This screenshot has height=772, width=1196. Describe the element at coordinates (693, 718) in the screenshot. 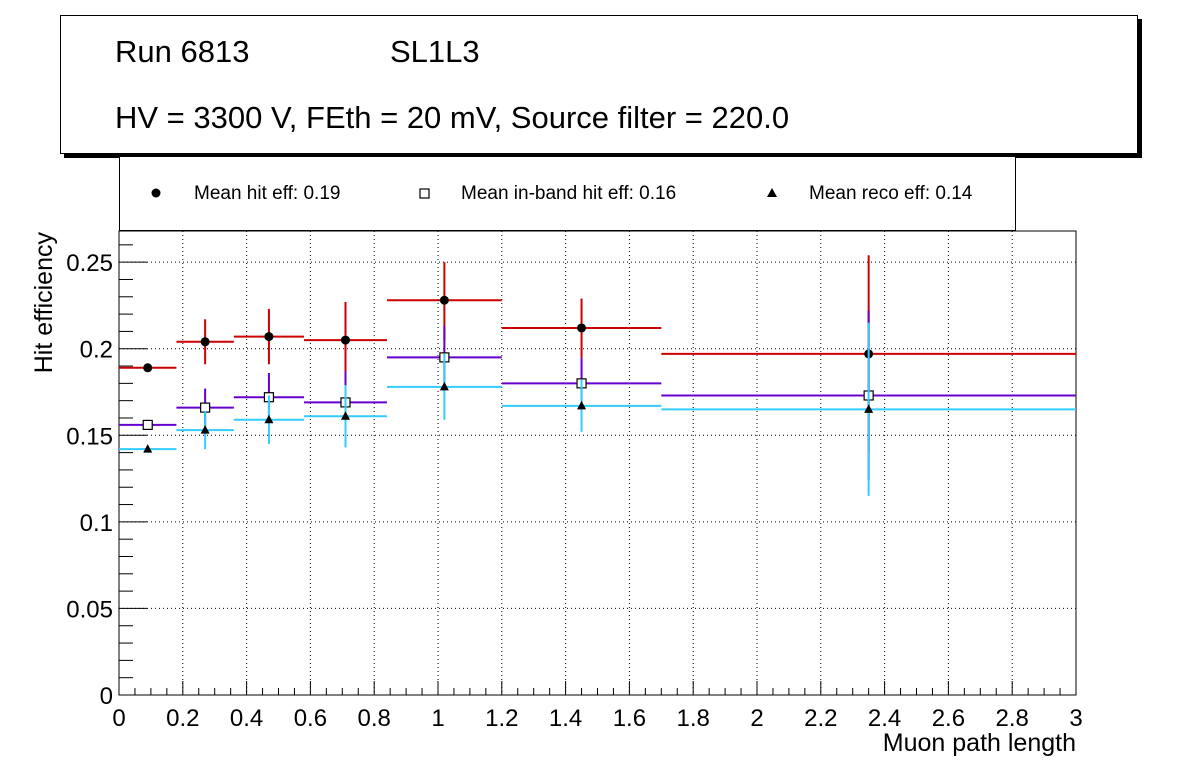

I see `x-tick-label: 1.8` at that location.